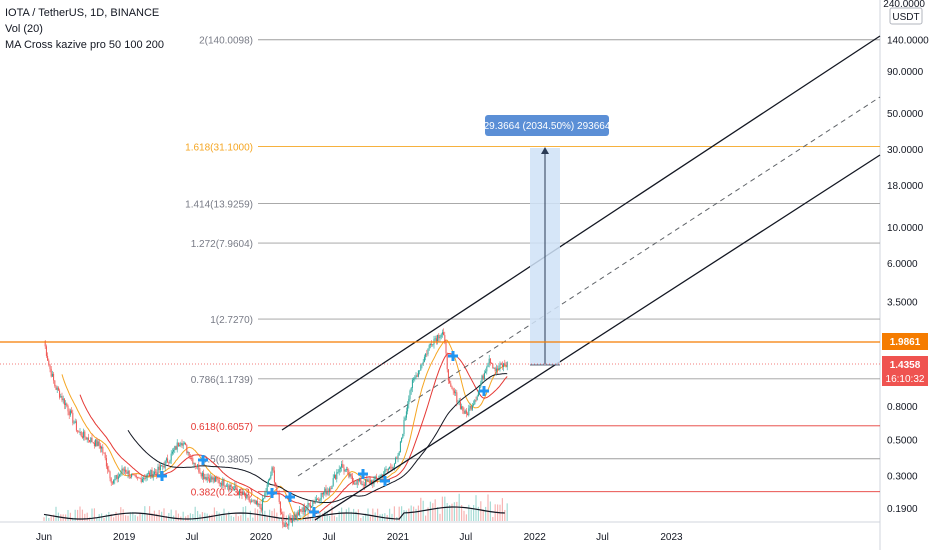 The image size is (932, 550). I want to click on current-price-tag, so click(905, 371).